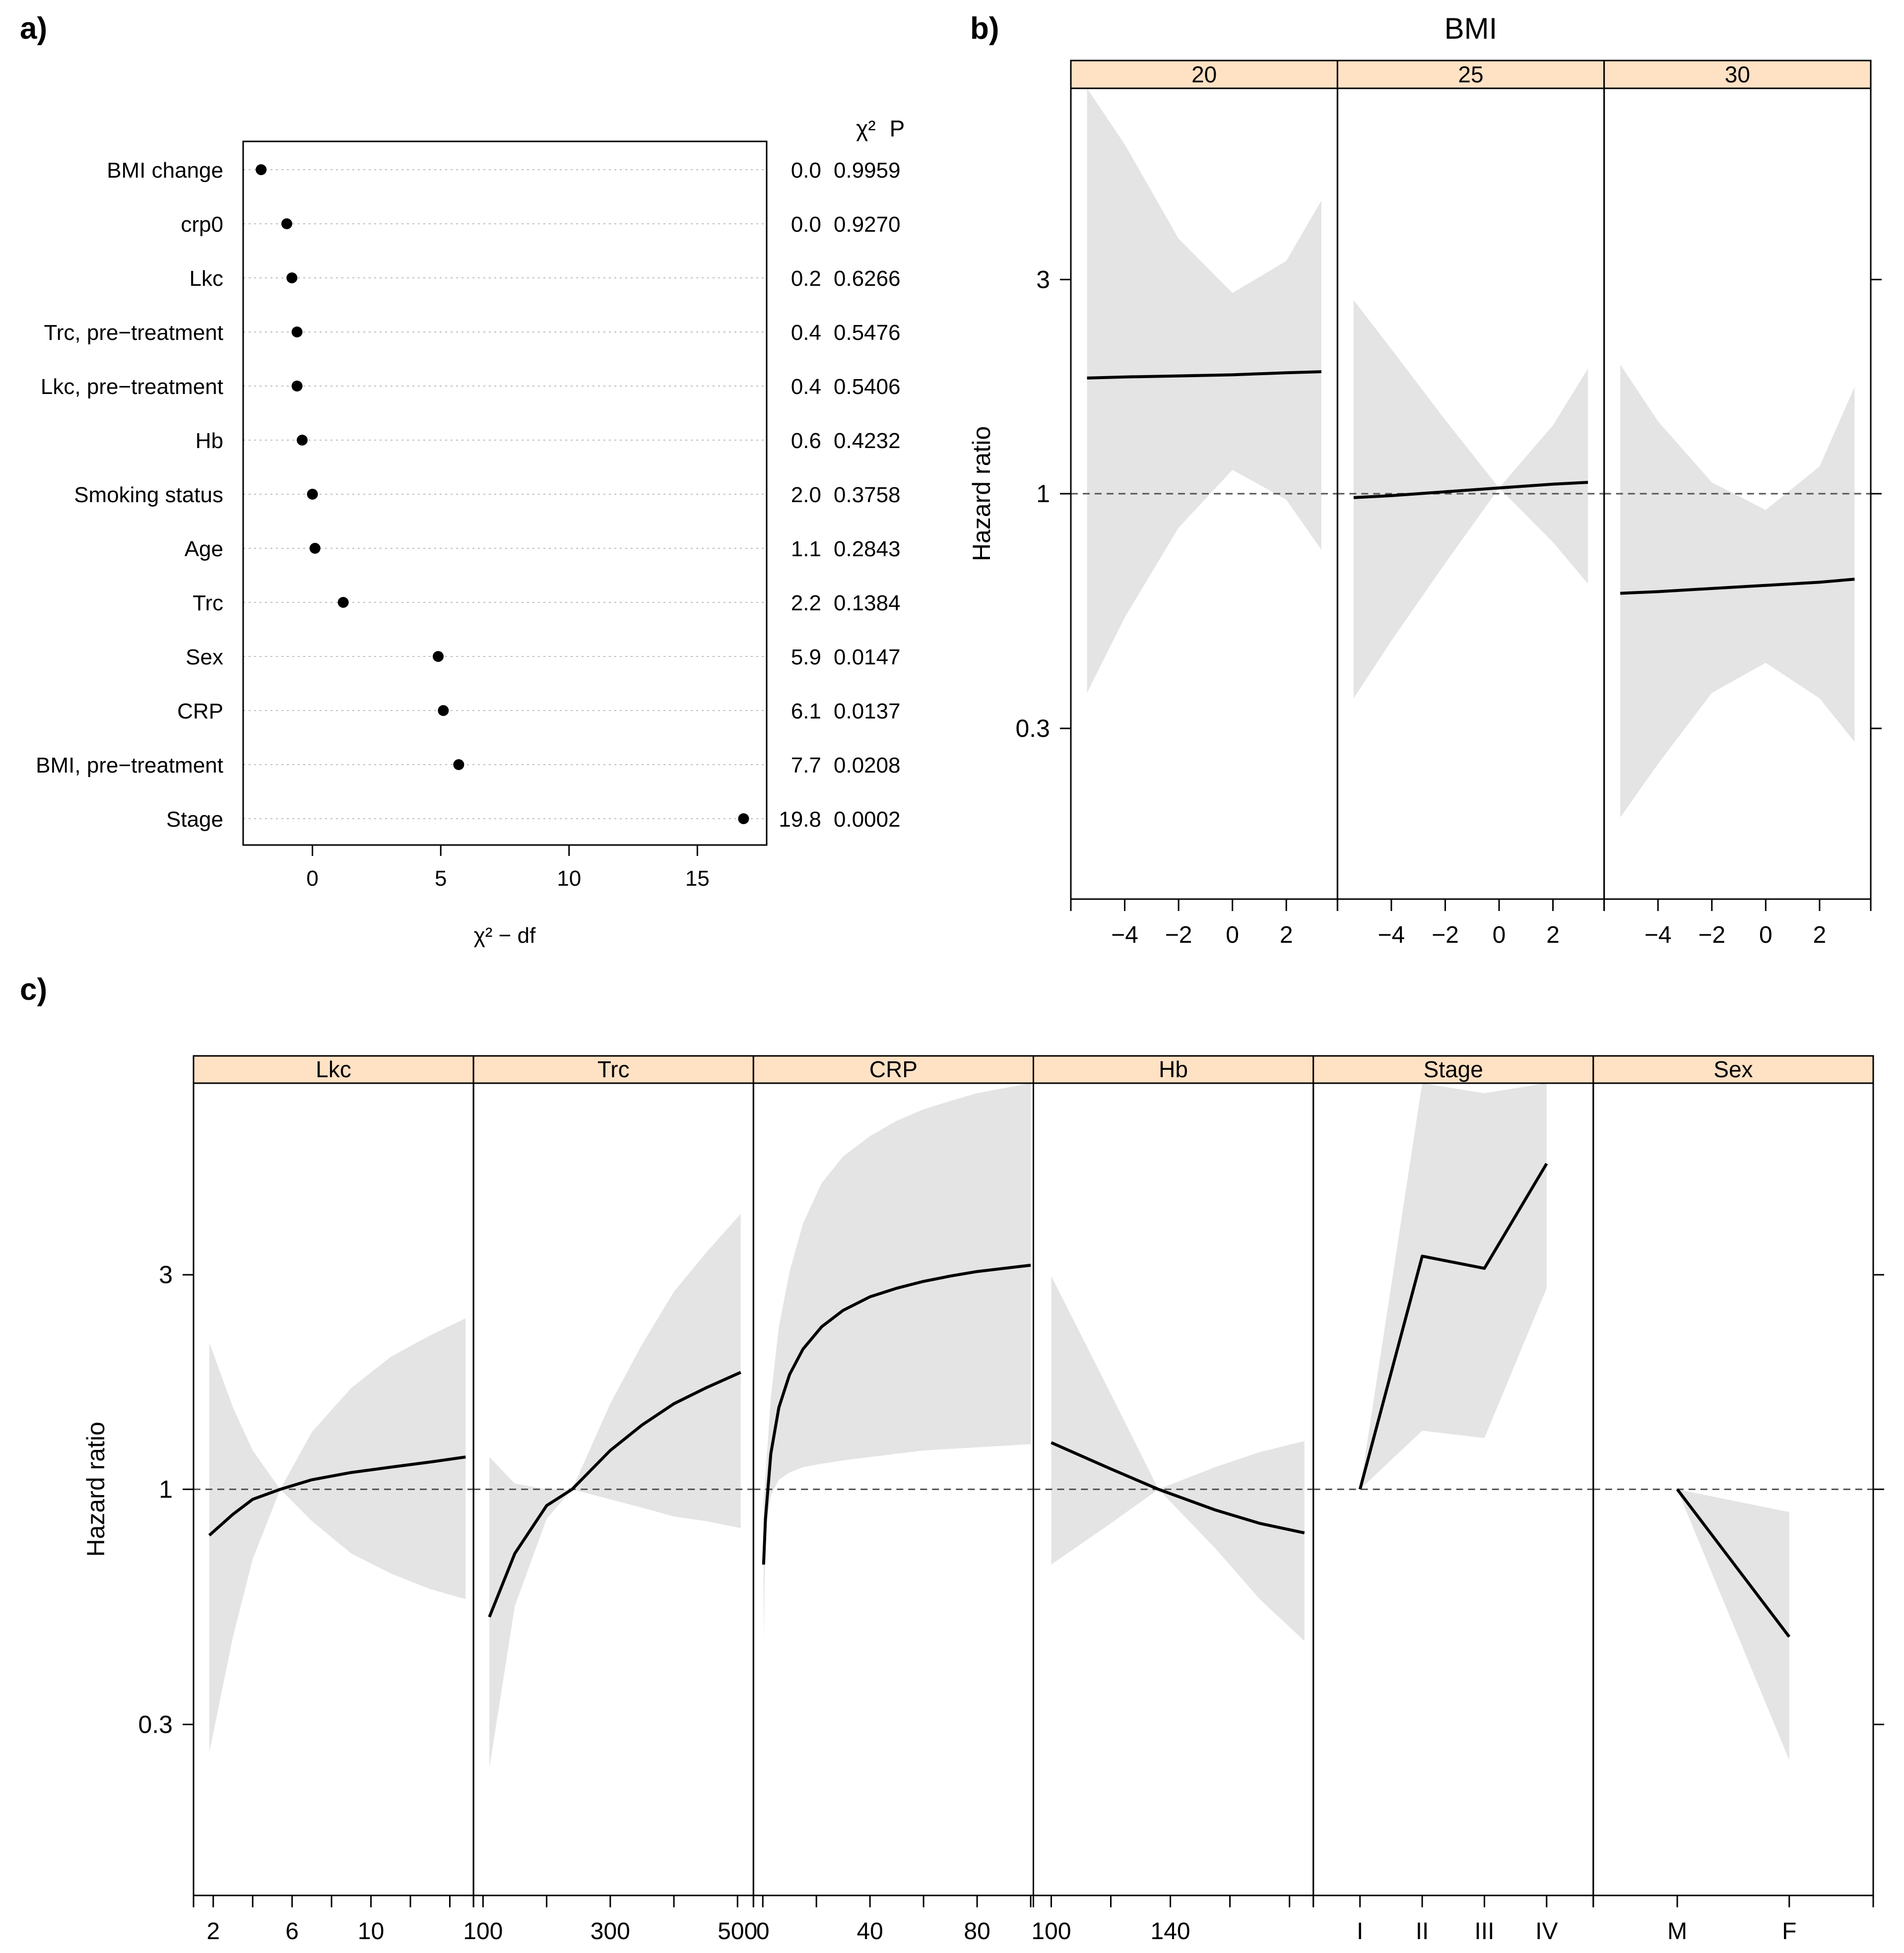 This screenshot has width=1904, height=1953. Describe the element at coordinates (1471, 28) in the screenshot. I see `chart-b-title: BMI` at that location.